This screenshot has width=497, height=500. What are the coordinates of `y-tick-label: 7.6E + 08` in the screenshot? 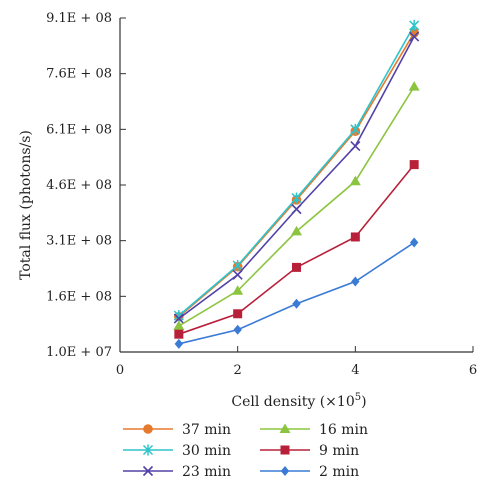 It's located at (79, 74).